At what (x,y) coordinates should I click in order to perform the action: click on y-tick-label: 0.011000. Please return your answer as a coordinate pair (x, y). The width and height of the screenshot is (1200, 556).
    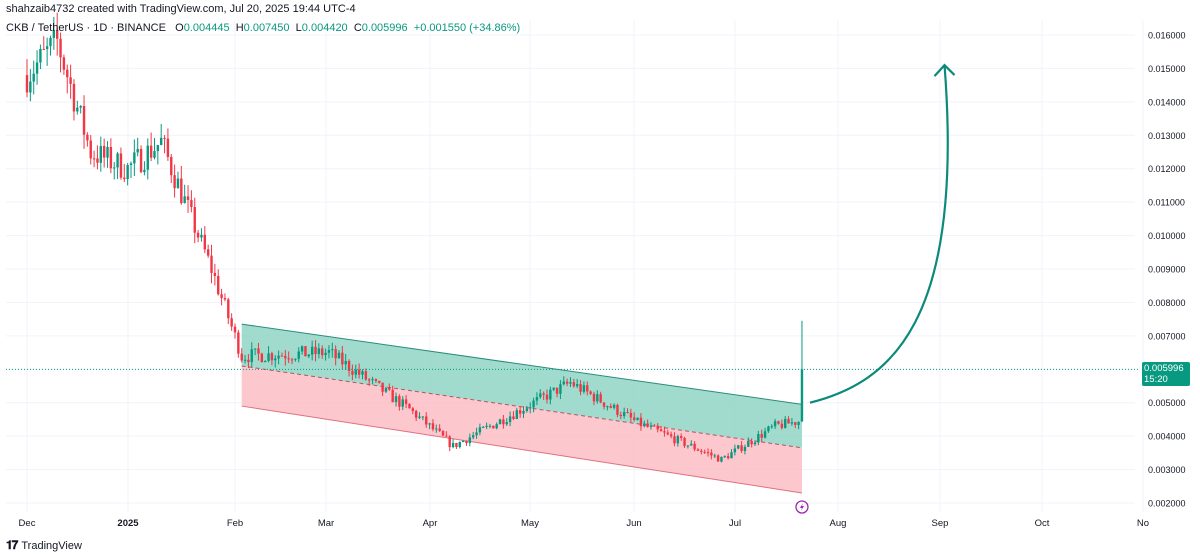
    Looking at the image, I should click on (1166, 203).